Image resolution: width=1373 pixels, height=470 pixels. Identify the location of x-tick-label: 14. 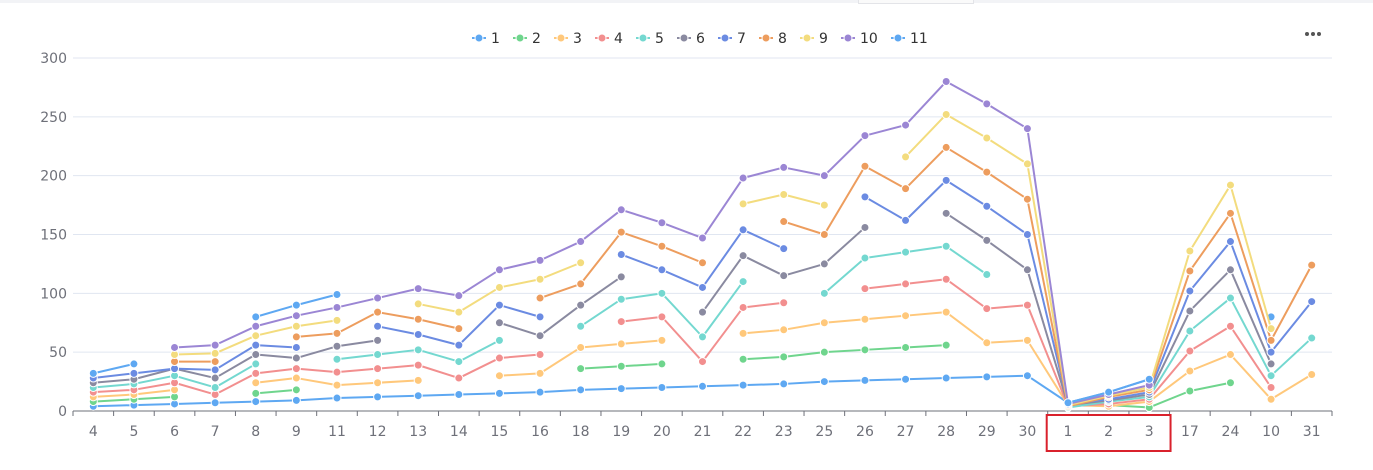
(459, 432).